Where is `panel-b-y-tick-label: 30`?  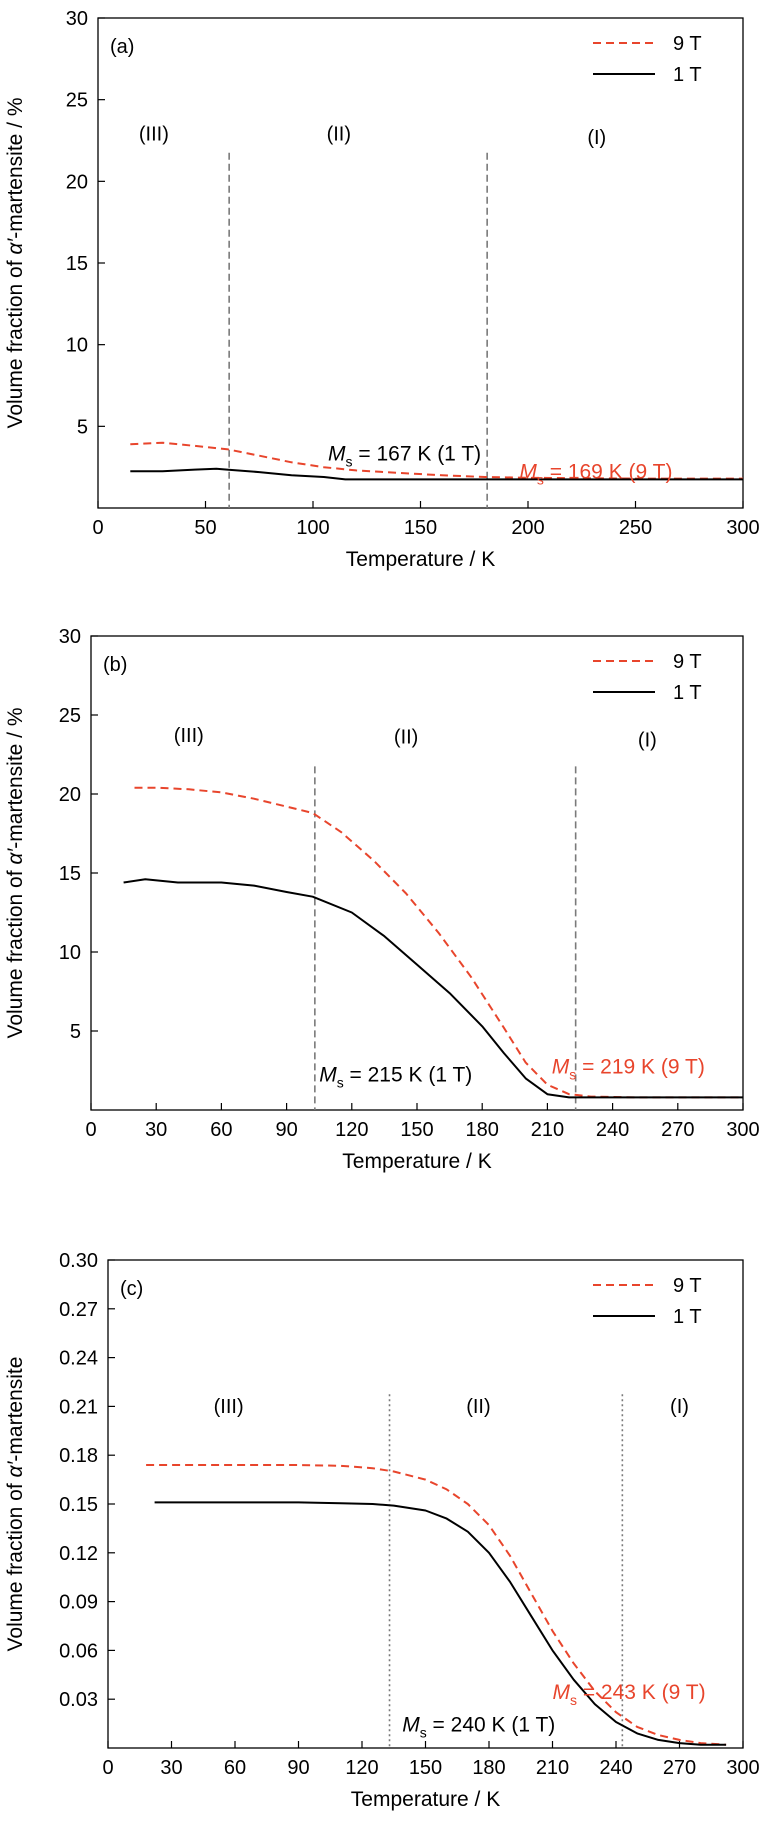 panel-b-y-tick-label: 30 is located at coordinates (70, 637).